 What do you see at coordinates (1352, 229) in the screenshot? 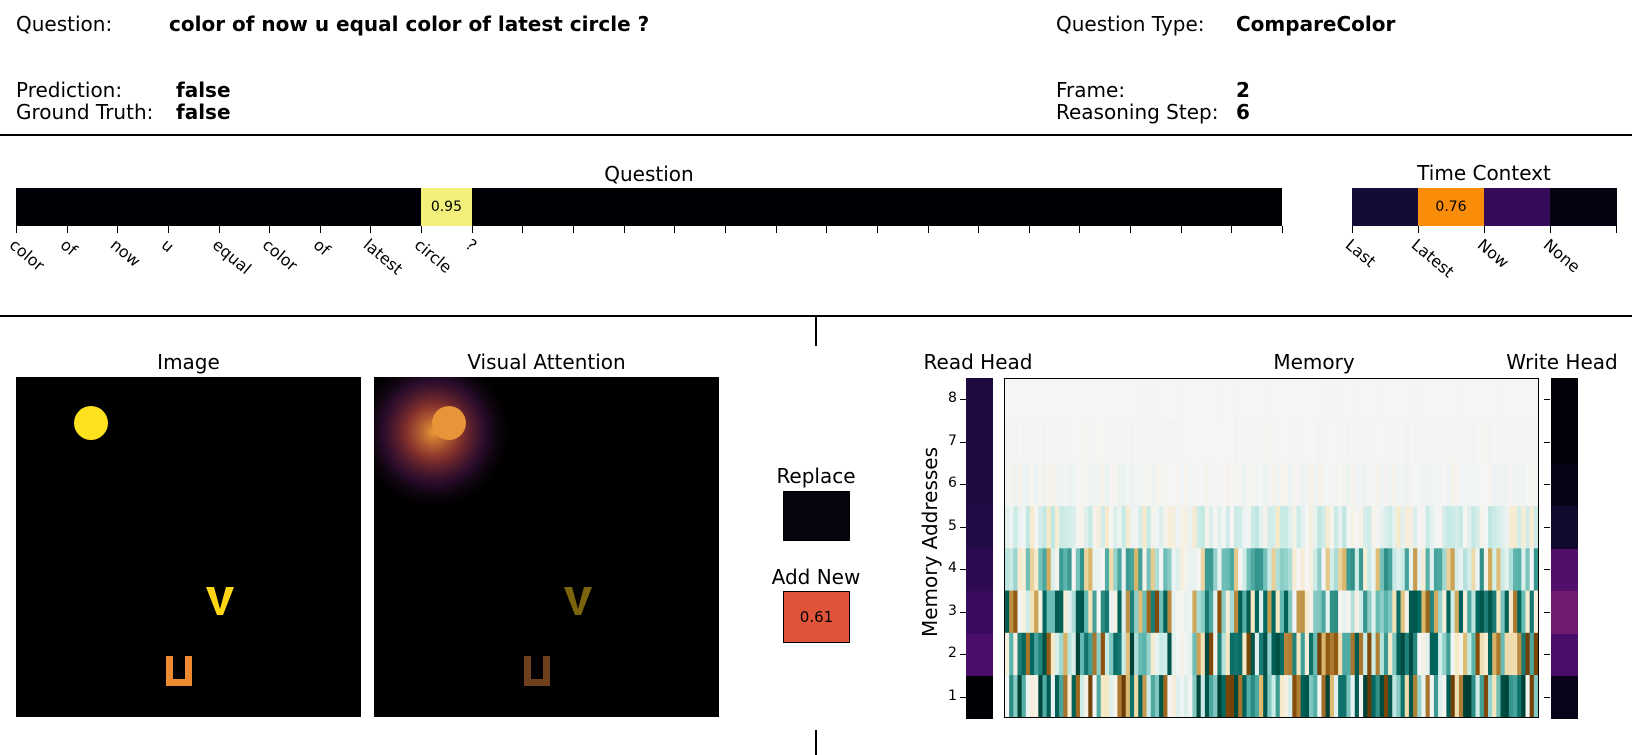
I see `time-context-axis-tick` at bounding box center [1352, 229].